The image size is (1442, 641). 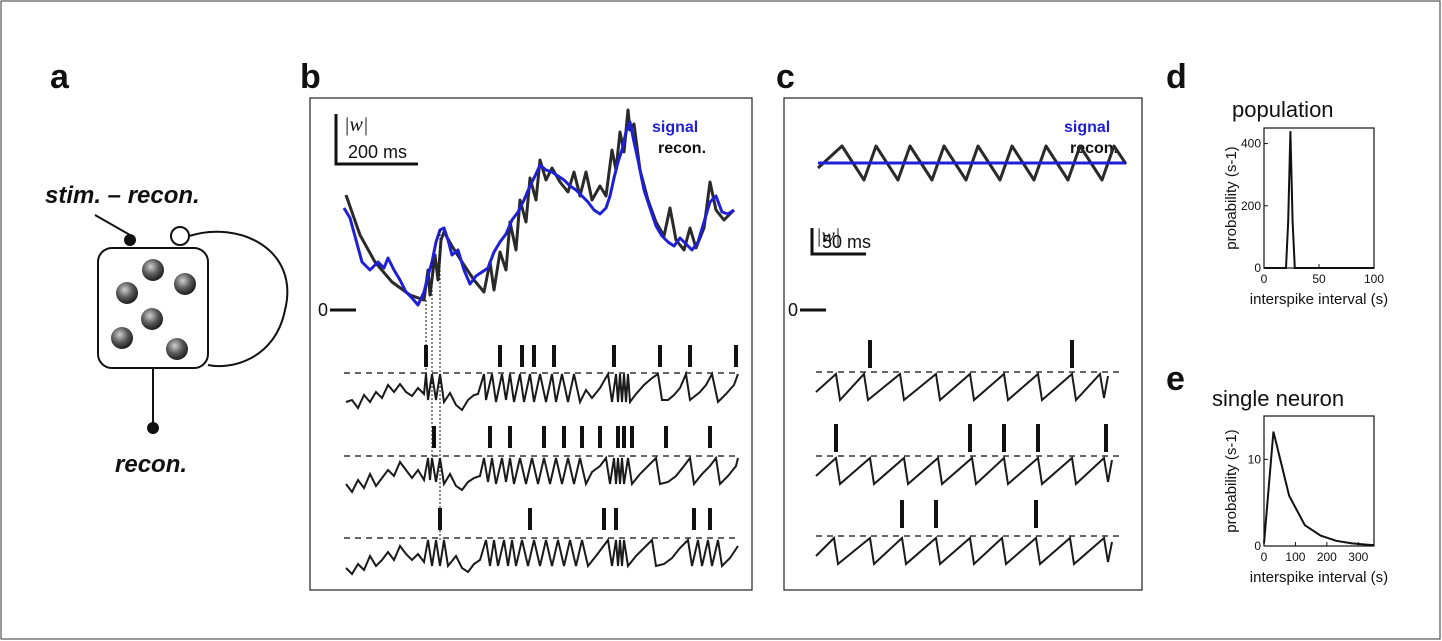 What do you see at coordinates (1251, 206) in the screenshot?
I see `y-tick-label: 200` at bounding box center [1251, 206].